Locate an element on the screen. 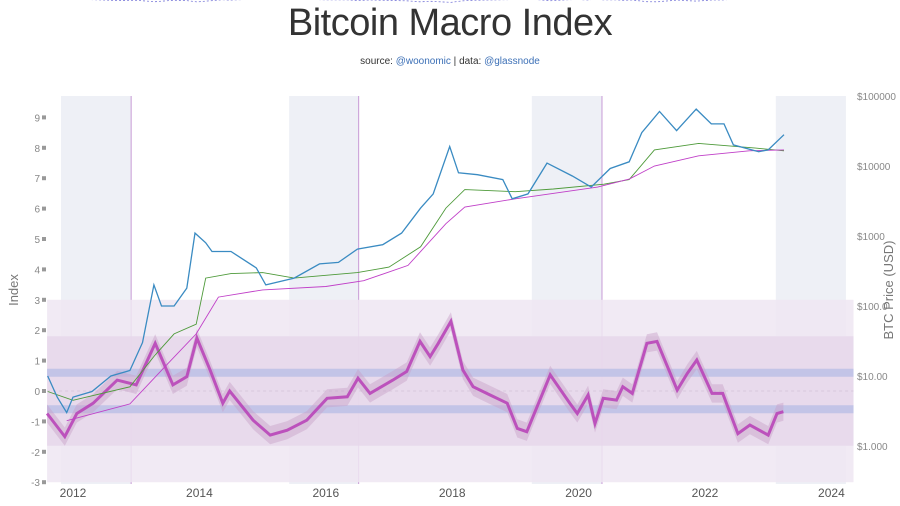 The image size is (900, 506). y-left-tick-label: -2 is located at coordinates (35, 453).